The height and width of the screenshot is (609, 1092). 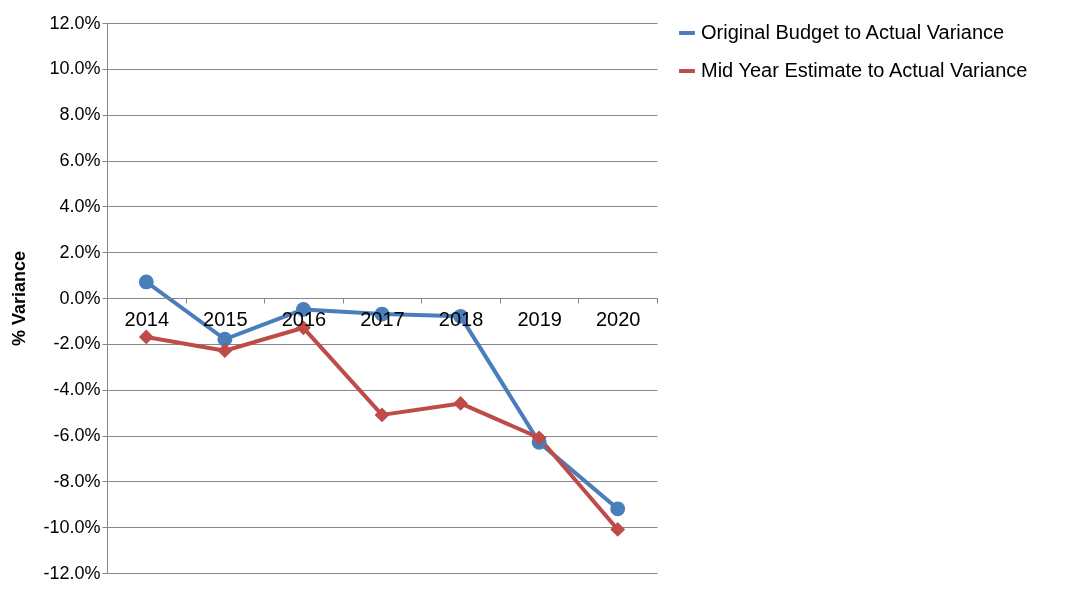 What do you see at coordinates (77, 343) in the screenshot?
I see `y-tick-label: -2.0%` at bounding box center [77, 343].